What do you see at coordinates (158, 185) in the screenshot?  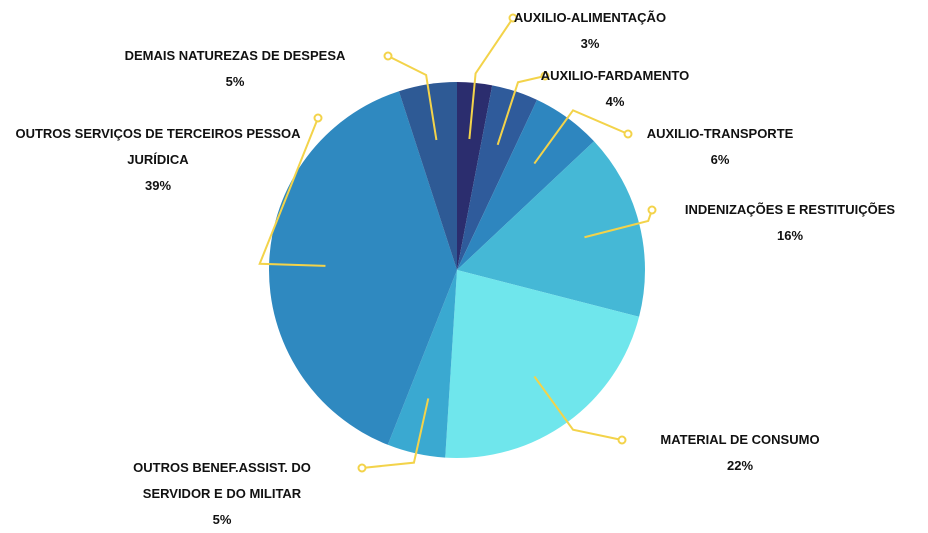 I see `percent-label: 39%` at bounding box center [158, 185].